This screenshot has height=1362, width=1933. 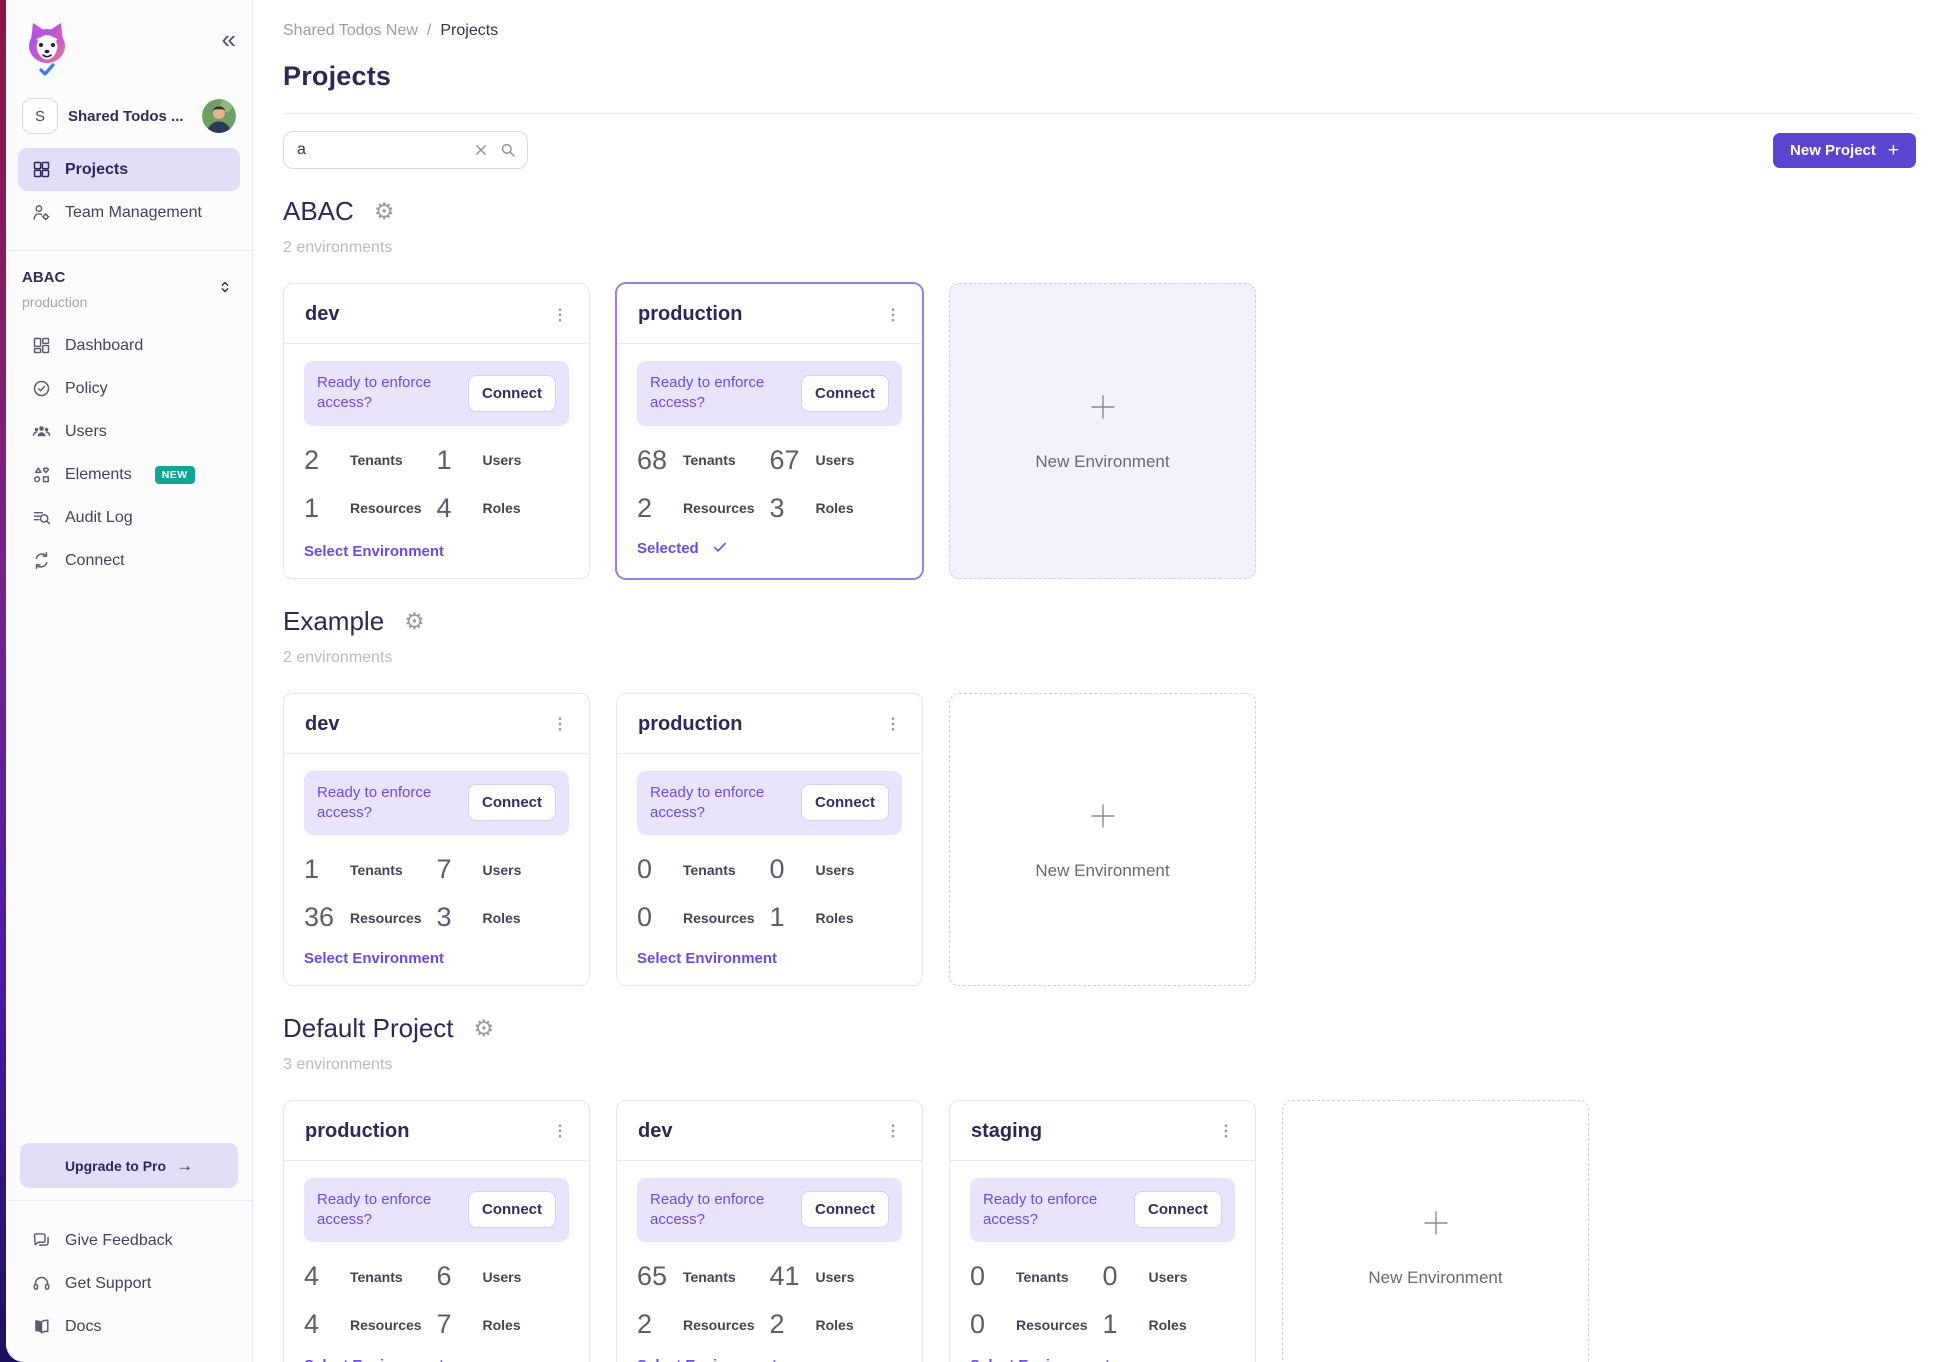 I want to click on stat-value-resources: 1, so click(x=312, y=507).